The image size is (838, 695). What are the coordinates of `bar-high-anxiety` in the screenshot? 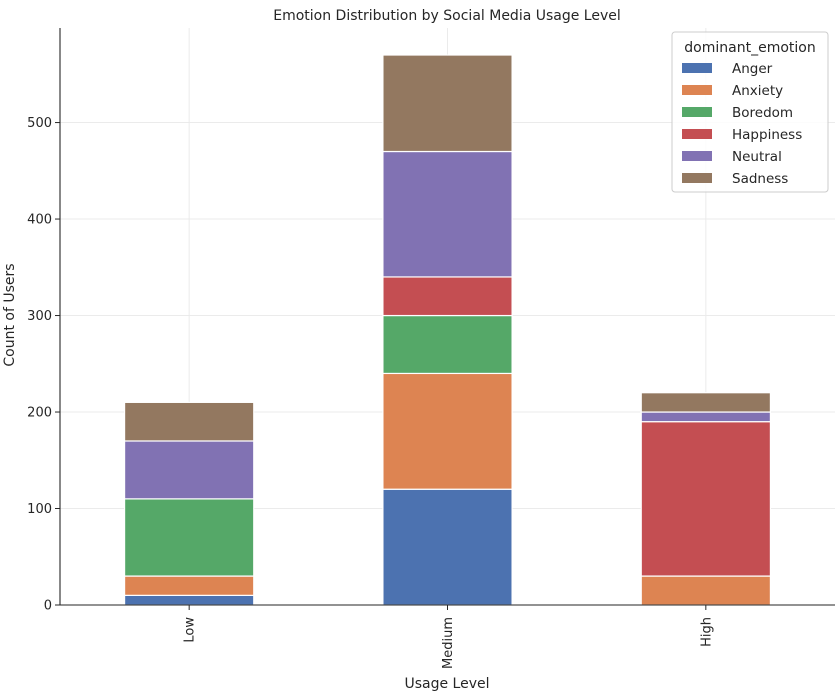 It's located at (706, 590).